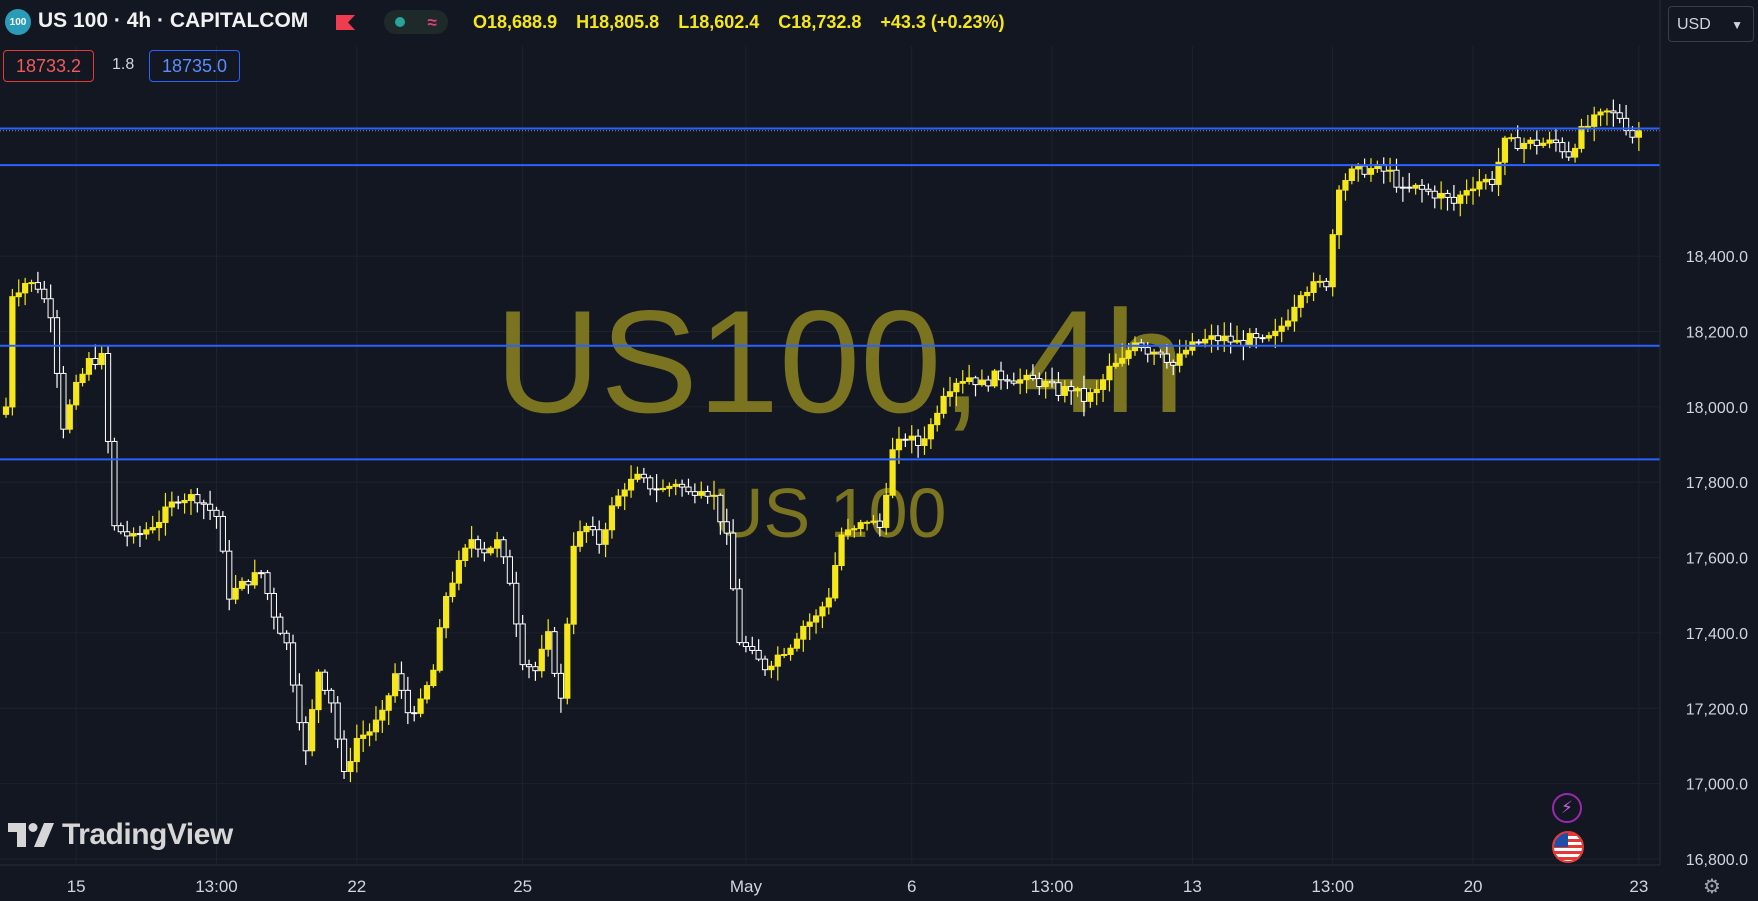  What do you see at coordinates (1567, 808) in the screenshot?
I see `lightning-icon: ⚡` at bounding box center [1567, 808].